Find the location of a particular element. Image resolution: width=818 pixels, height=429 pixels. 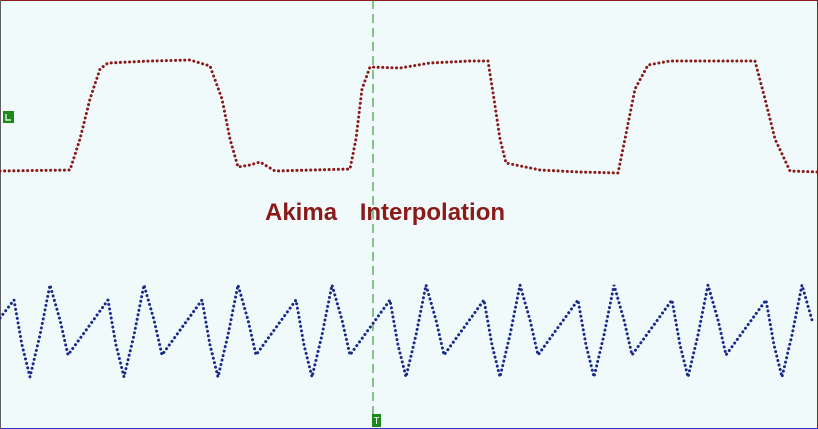

trigger-label: T is located at coordinates (376, 421).